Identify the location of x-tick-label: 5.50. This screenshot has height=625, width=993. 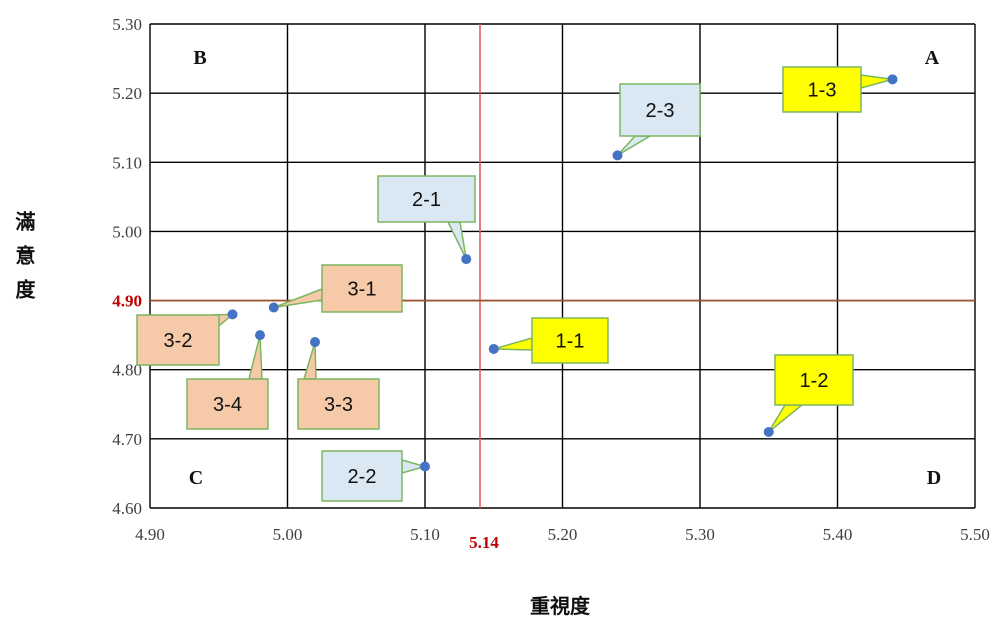
(975, 534).